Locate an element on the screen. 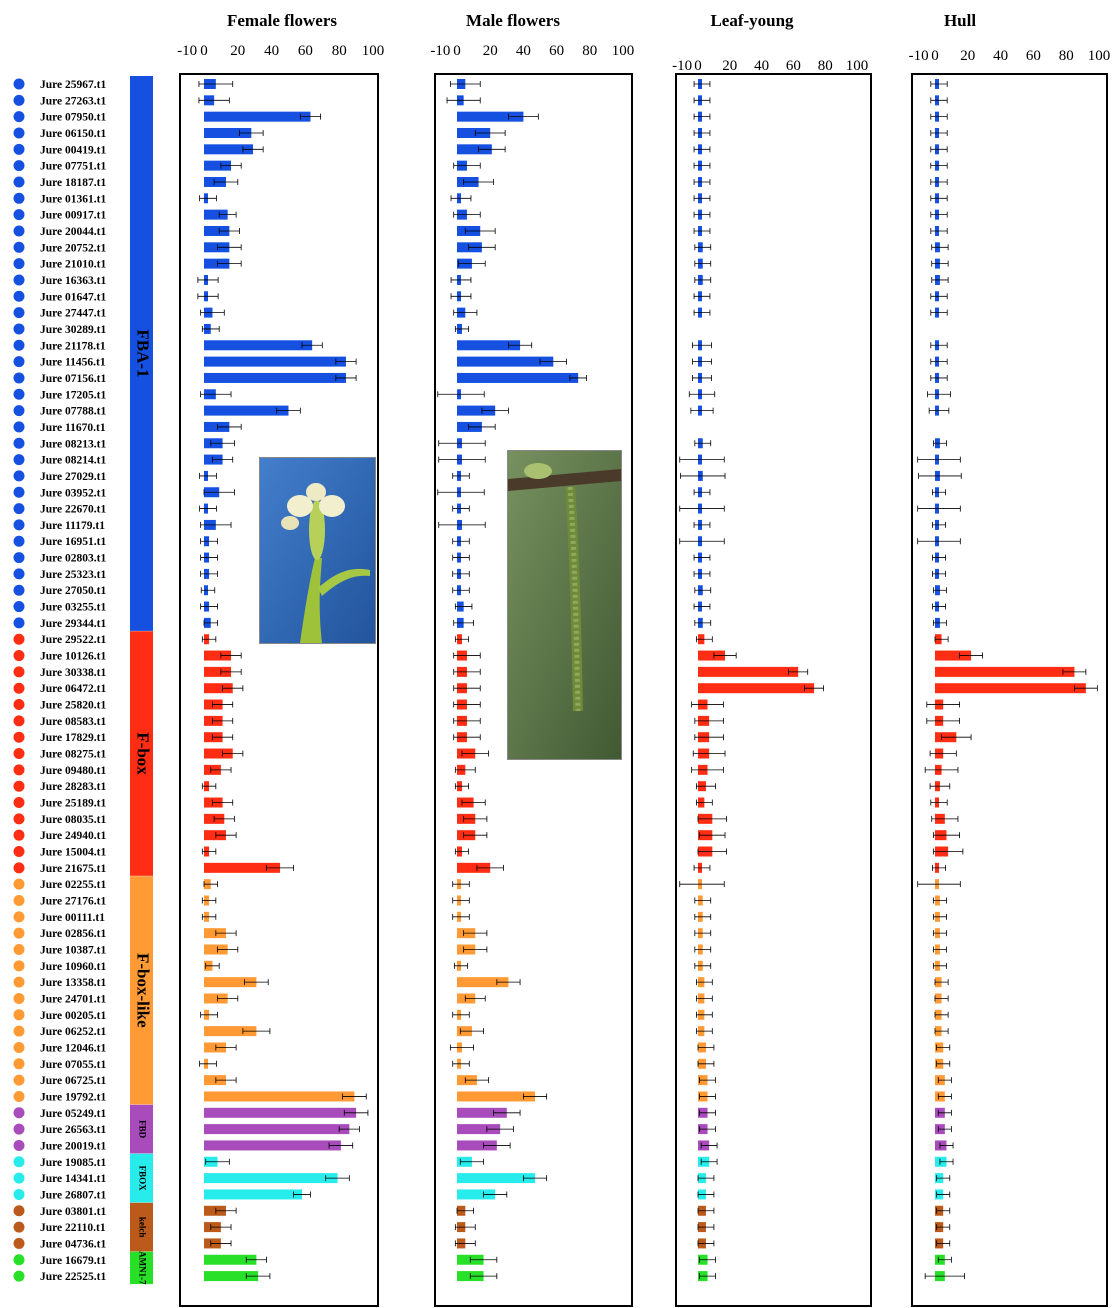  gene-label: Jure 11179.t1 is located at coordinates (72, 526).